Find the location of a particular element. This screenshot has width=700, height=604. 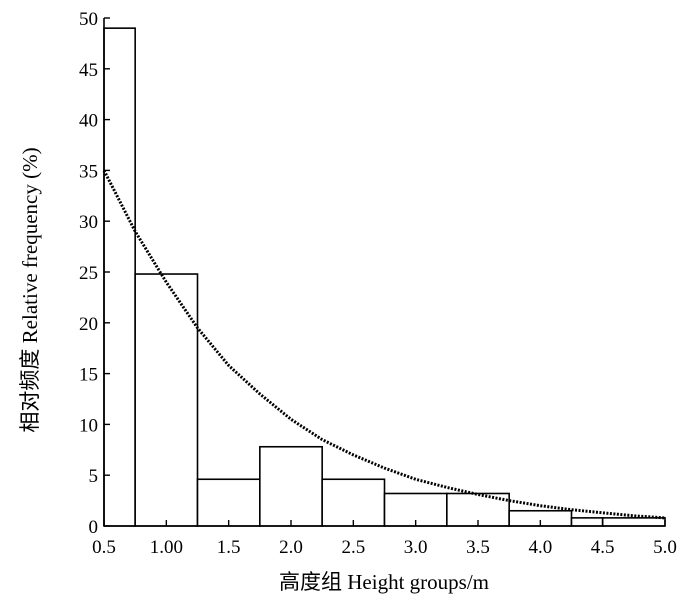

y-axis-ticks: 0 5 10 15 20 25 30 35 40 45 50 is located at coordinates (94, 273).